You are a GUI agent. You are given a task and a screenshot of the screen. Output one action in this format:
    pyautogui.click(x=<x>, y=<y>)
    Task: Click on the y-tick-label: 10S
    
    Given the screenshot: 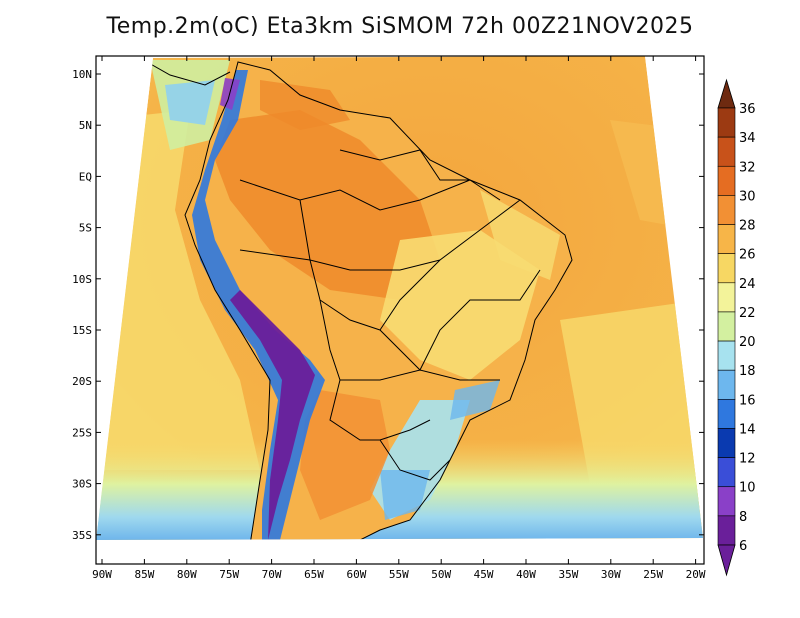 What is the action you would take?
    pyautogui.click(x=82, y=279)
    